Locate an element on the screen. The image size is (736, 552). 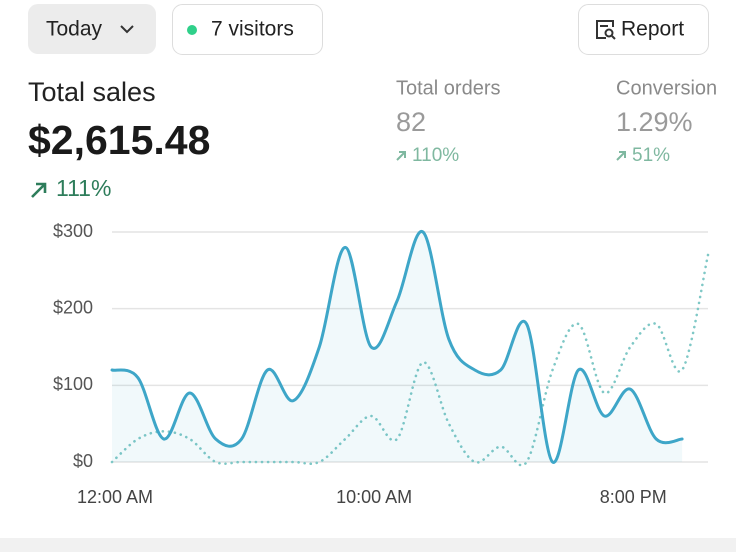
date-button: Today is located at coordinates (92, 29).